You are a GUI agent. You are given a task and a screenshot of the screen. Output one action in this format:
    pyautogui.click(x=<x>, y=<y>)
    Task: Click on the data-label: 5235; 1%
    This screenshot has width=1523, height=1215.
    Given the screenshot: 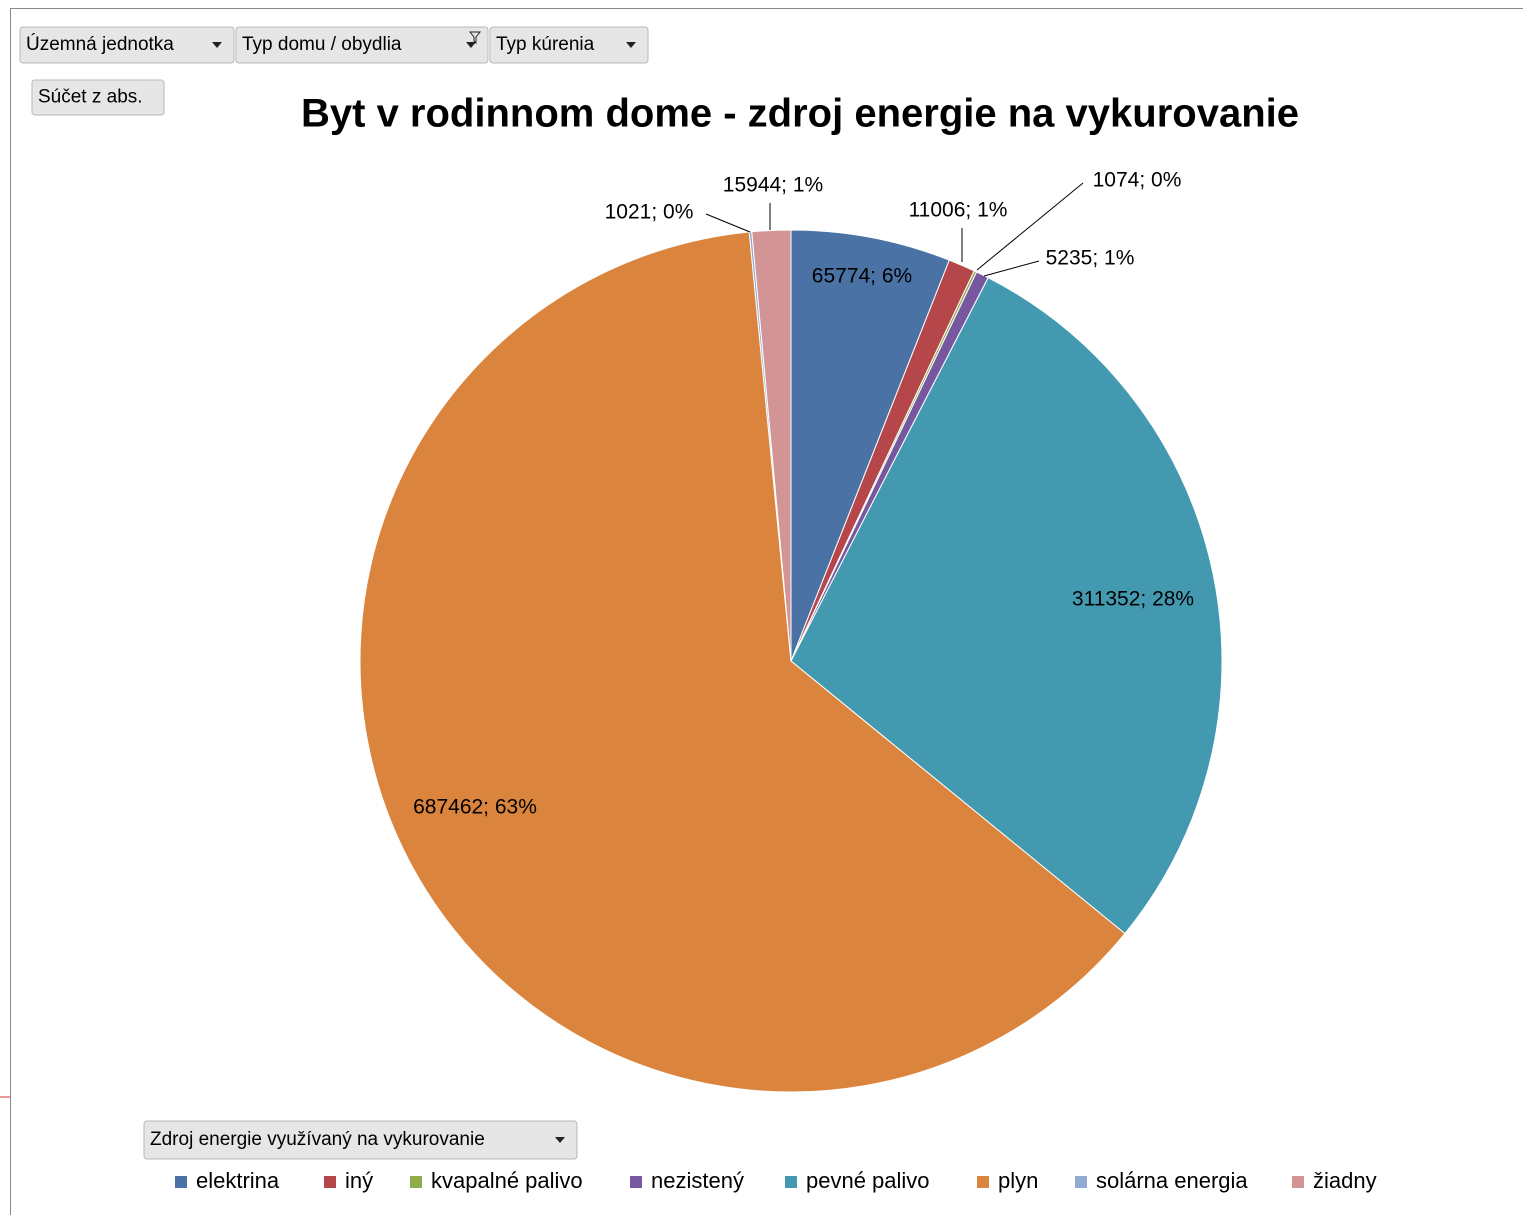 What is the action you would take?
    pyautogui.click(x=1090, y=258)
    